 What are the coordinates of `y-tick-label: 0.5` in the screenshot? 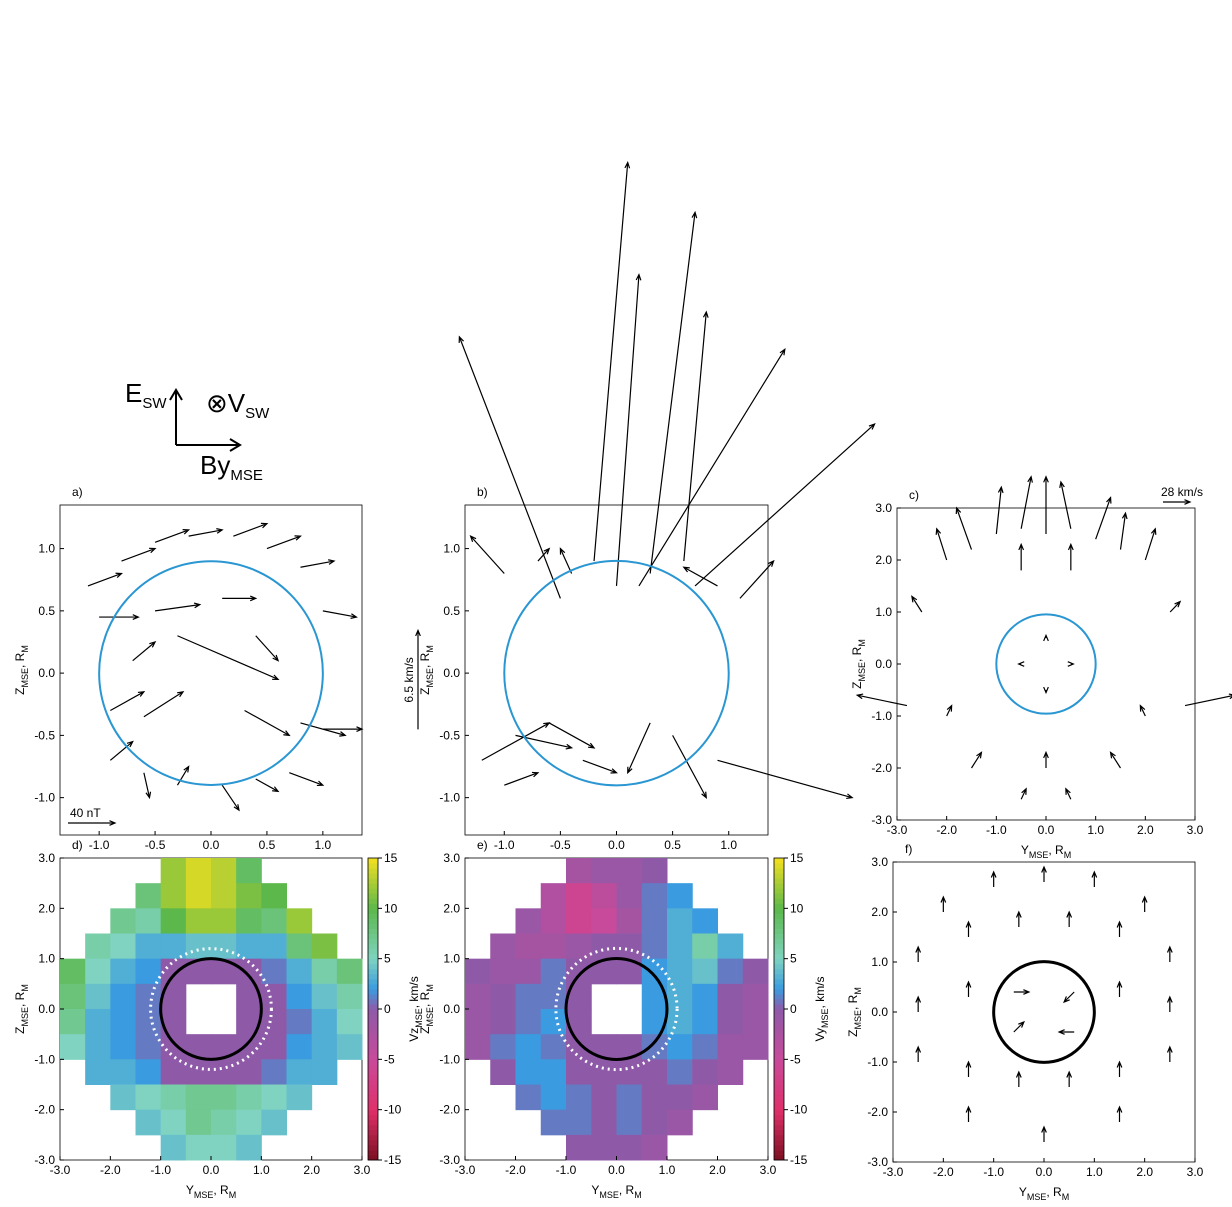 It's located at (451, 611).